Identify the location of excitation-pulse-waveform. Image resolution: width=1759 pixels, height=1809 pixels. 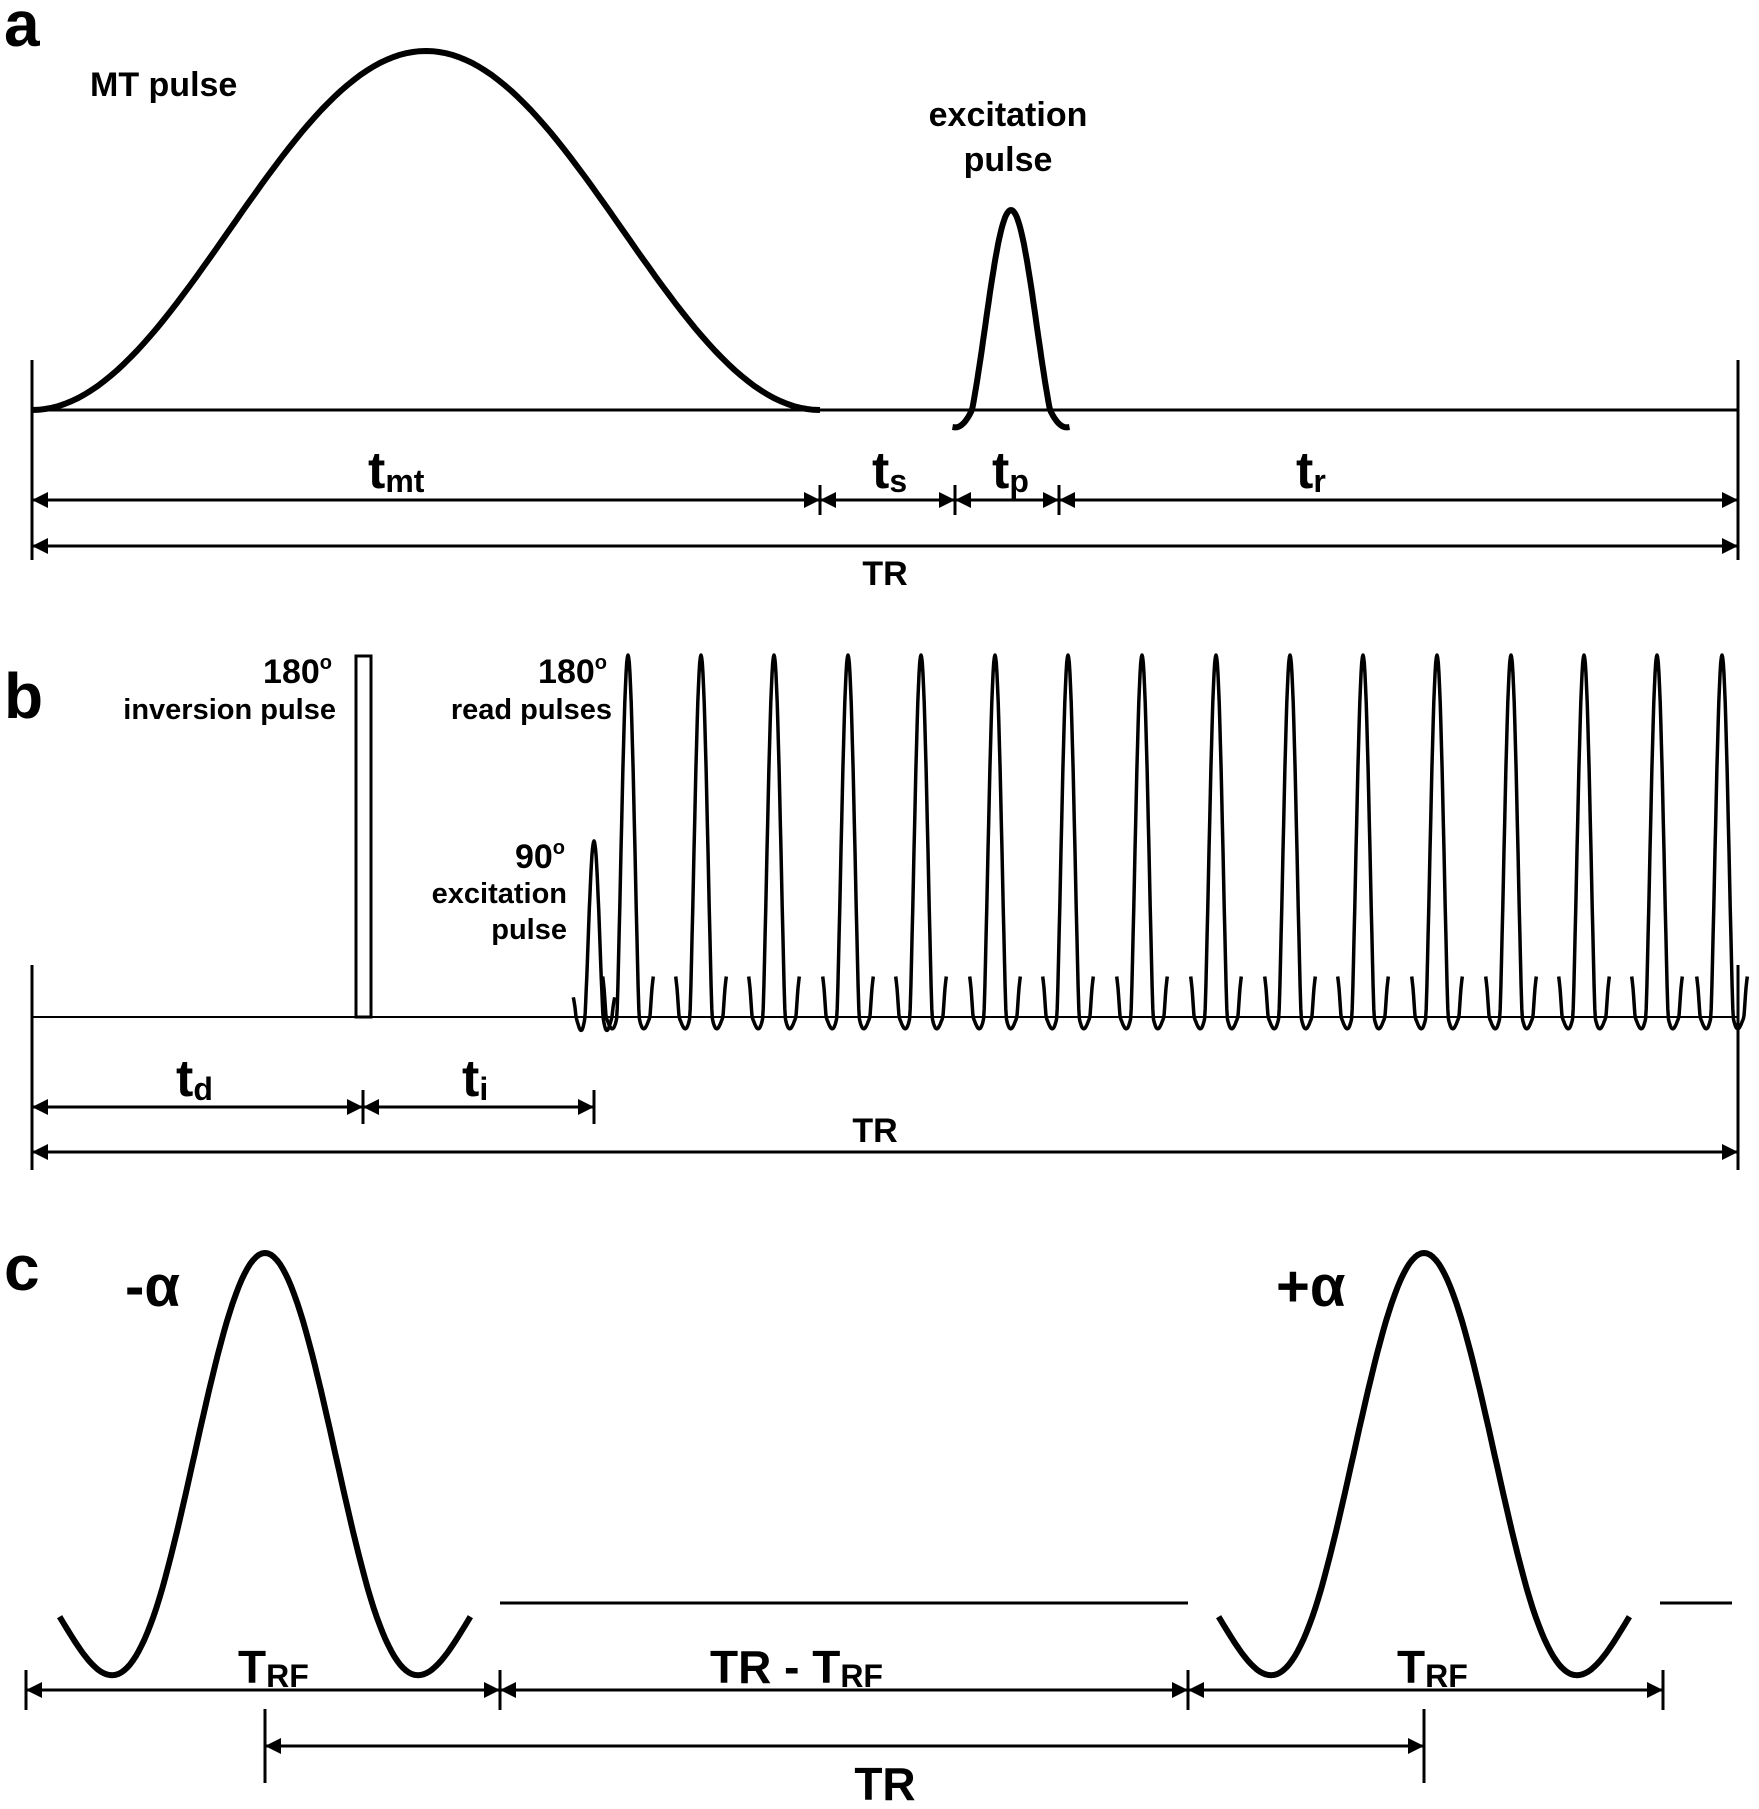
(1011, 319).